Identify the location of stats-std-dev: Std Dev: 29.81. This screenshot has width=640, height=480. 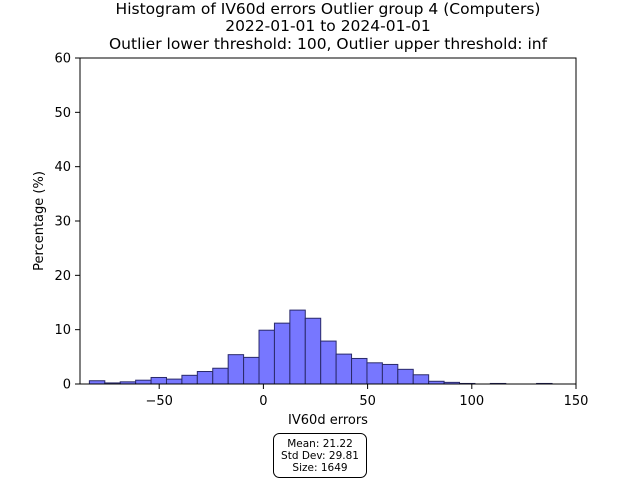
(320, 456).